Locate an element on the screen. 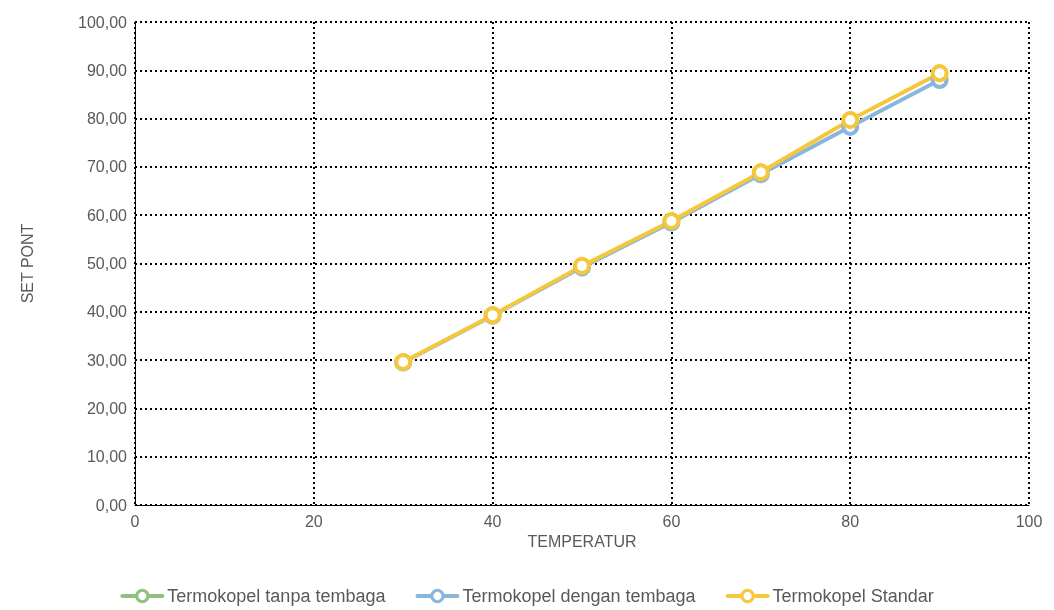 Image resolution: width=1054 pixels, height=610 pixels. y-tick-label: 60,00 is located at coordinates (107, 215).